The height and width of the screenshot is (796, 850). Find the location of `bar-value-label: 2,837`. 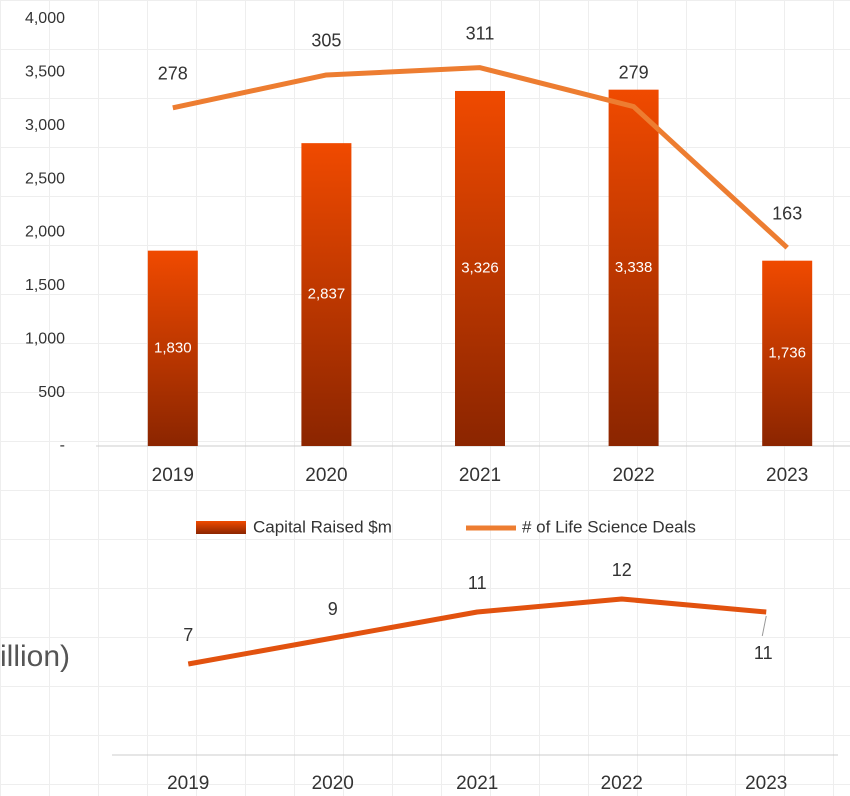

bar-value-label: 2,837 is located at coordinates (327, 294).